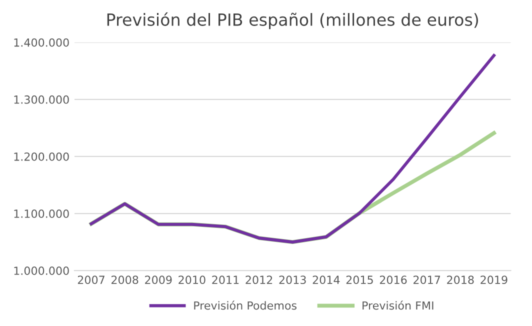  Describe the element at coordinates (124, 280) in the screenshot. I see `x-tick-label: 2008` at that location.